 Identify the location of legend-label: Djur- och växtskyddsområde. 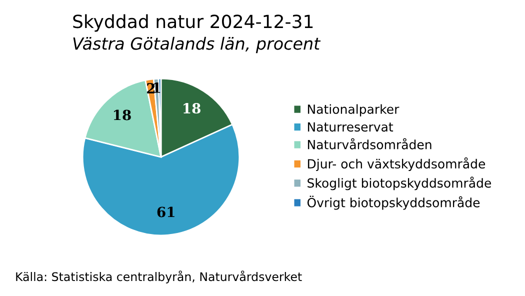
(397, 164).